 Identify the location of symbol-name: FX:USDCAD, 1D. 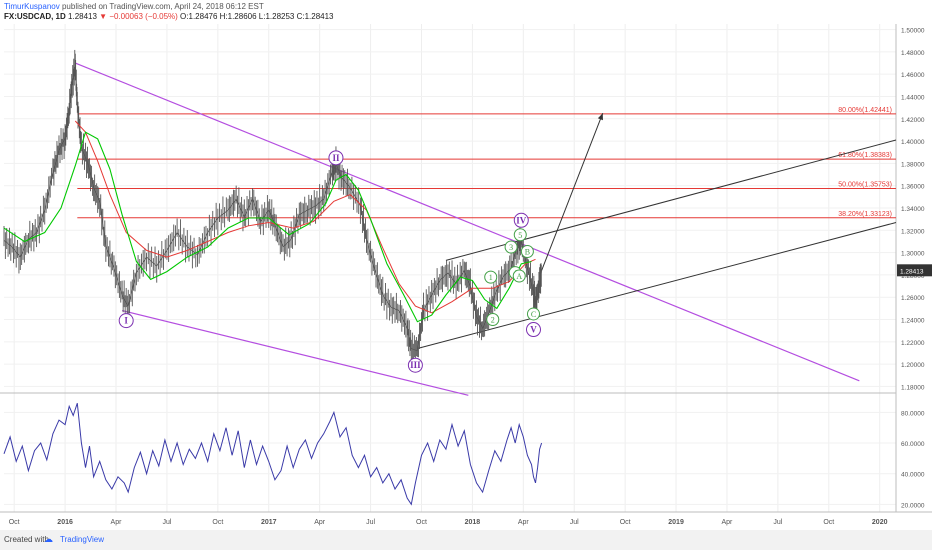
(35, 16).